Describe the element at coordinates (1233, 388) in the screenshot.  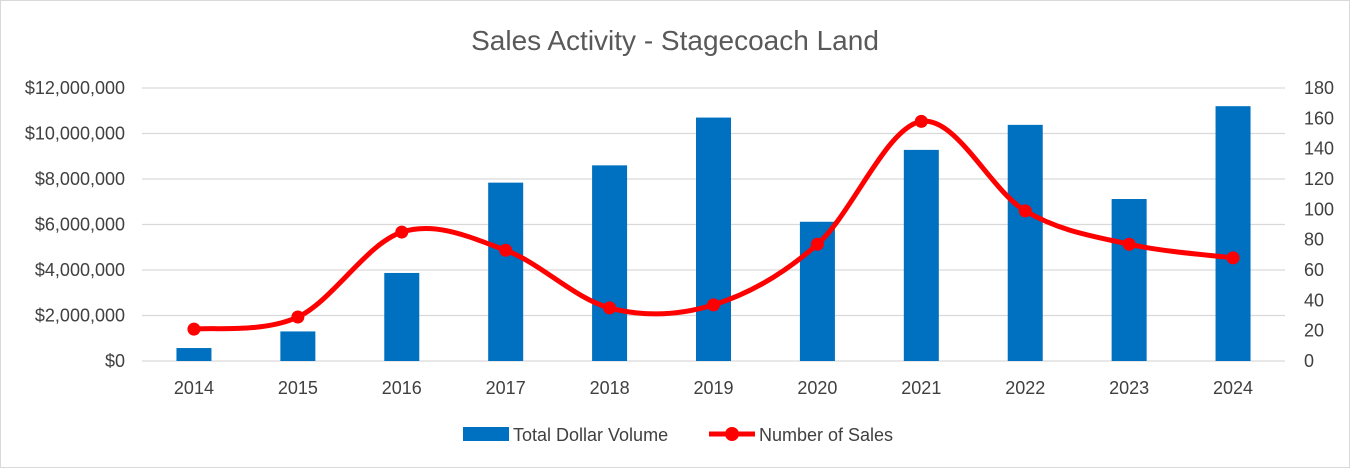
I see `x-tick-label: 2024` at that location.